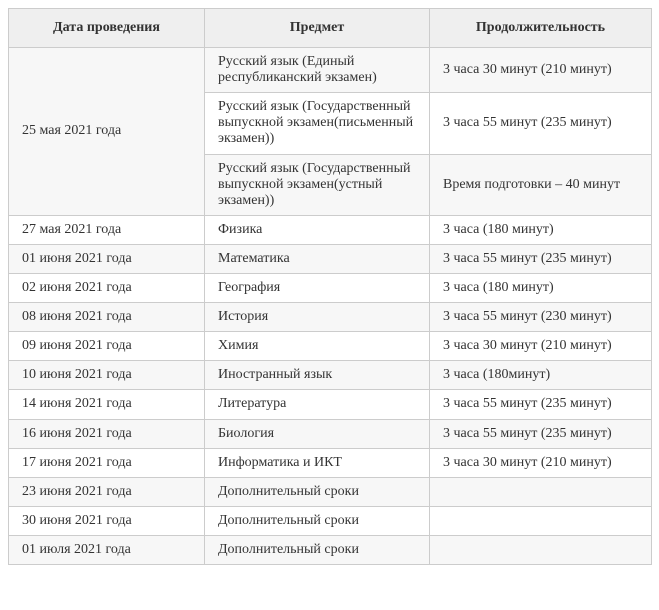 The height and width of the screenshot is (610, 659). I want to click on date-cell: 01 июня 2021 года, so click(106, 259).